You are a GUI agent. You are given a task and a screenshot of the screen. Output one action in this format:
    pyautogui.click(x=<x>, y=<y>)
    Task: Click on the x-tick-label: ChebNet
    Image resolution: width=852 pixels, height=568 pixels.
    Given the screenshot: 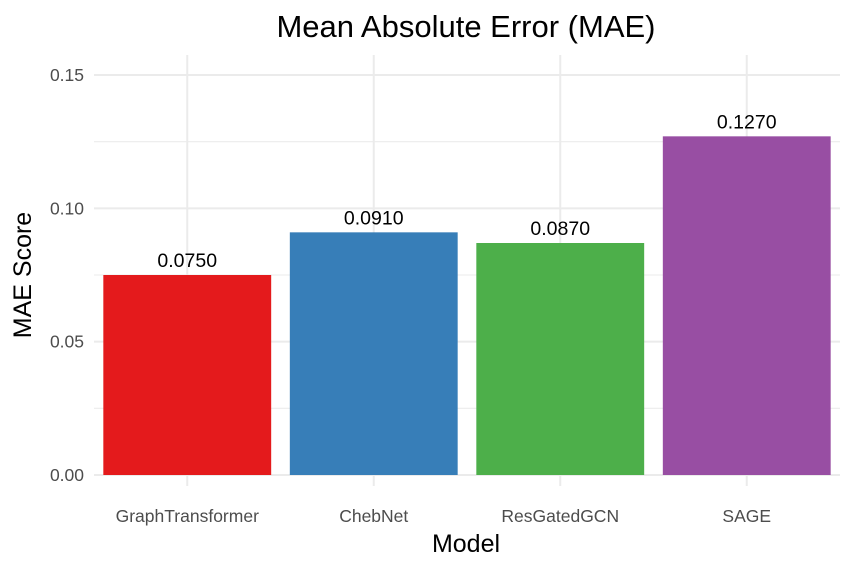 What is the action you would take?
    pyautogui.click(x=373, y=516)
    